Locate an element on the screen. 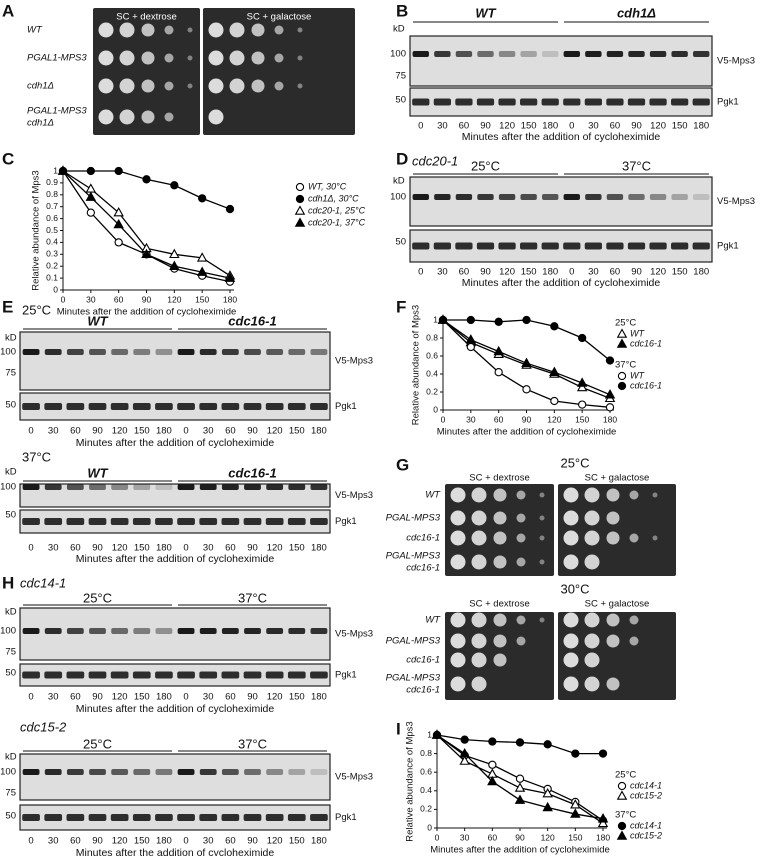 This screenshot has width=763, height=861. panel-letter: I is located at coordinates (398, 728).